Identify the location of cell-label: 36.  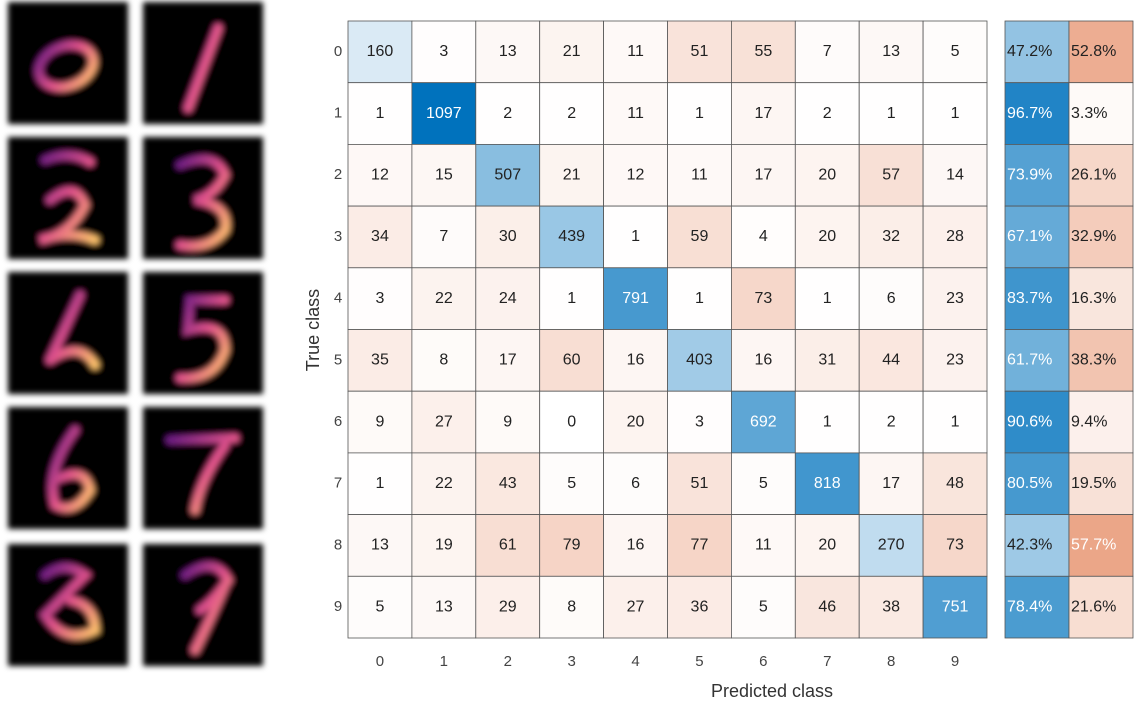
(700, 606).